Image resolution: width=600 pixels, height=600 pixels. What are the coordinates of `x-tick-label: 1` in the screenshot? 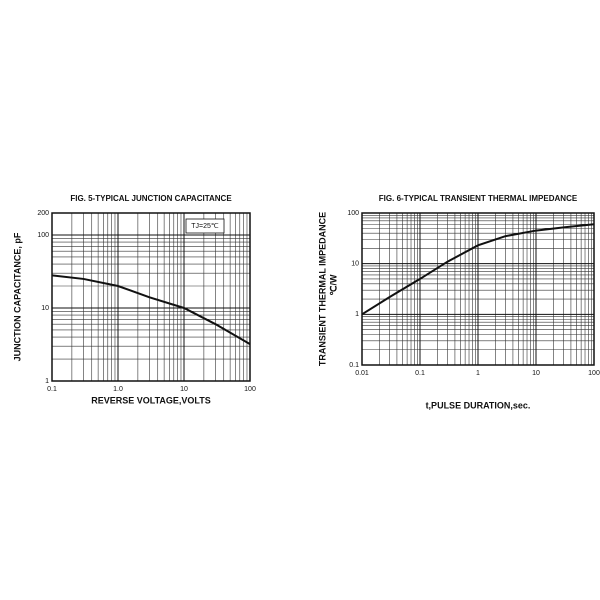 It's located at (478, 373).